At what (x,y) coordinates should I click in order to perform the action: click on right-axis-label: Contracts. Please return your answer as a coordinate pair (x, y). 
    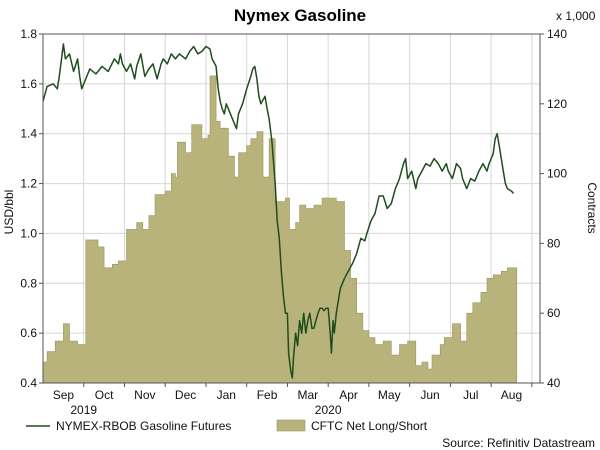
    Looking at the image, I should click on (592, 207).